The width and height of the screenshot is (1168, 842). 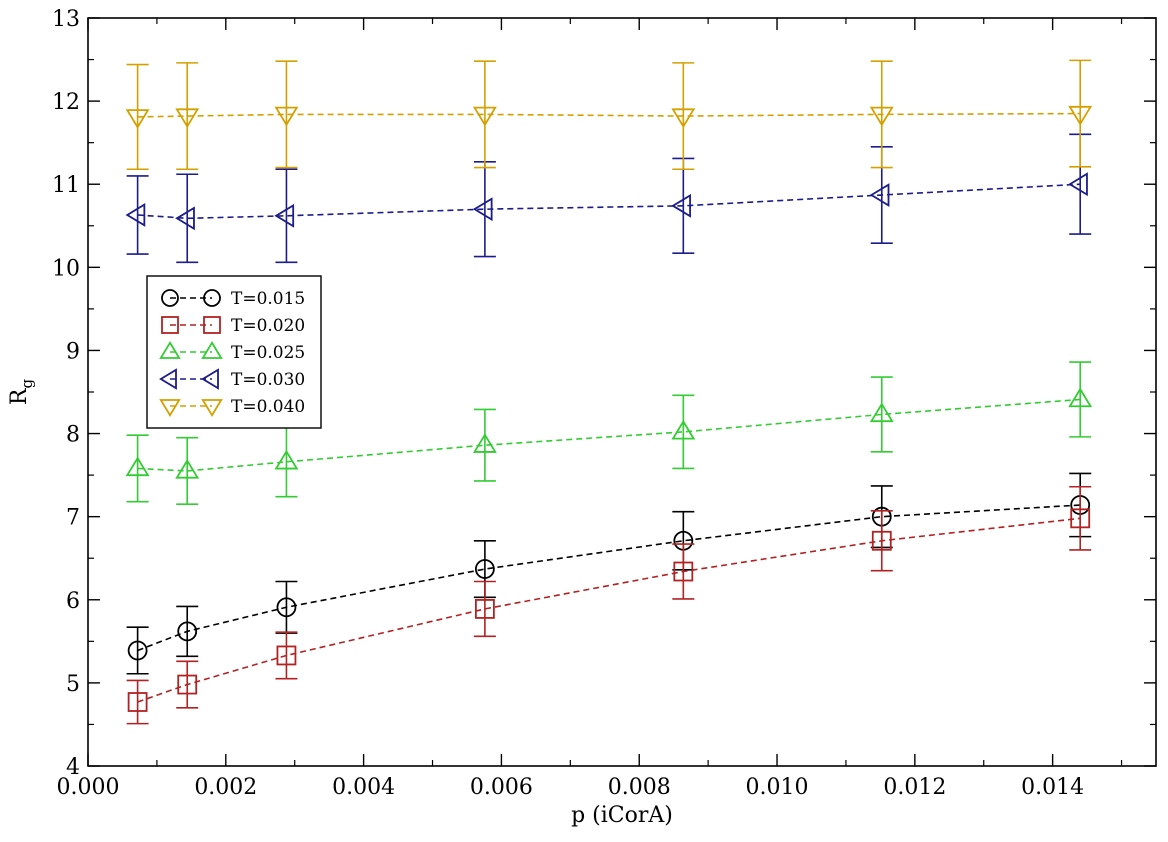 I want to click on legend-item: T=0.025, so click(x=232, y=352).